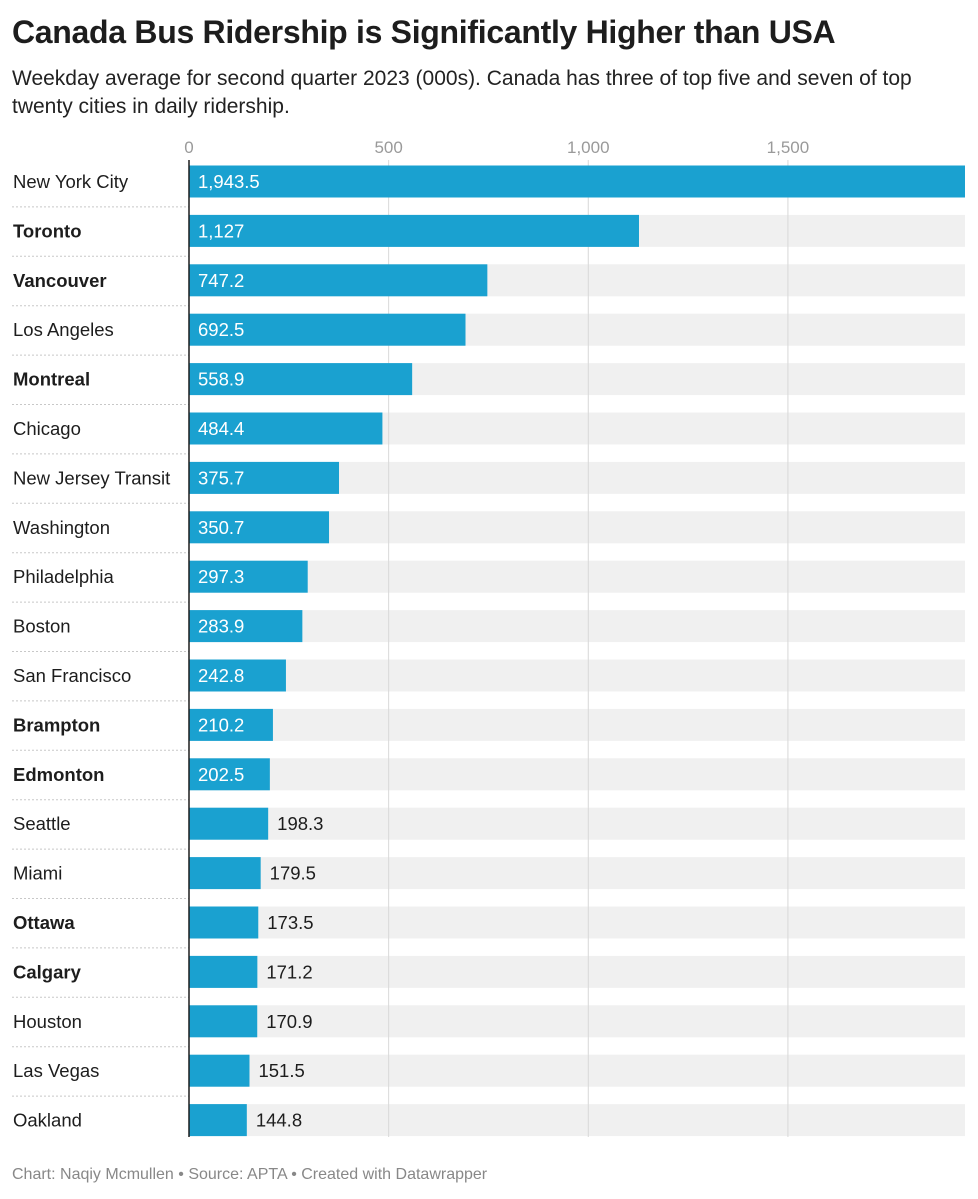 The height and width of the screenshot is (1199, 978). Describe the element at coordinates (37, 873) in the screenshot. I see `category-label: Miami` at that location.